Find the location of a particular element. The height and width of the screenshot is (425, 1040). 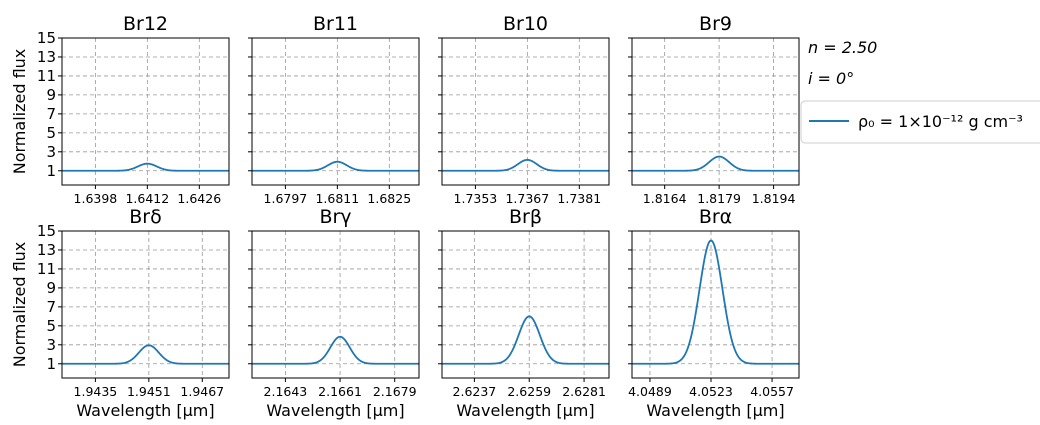

x-tick-label: 2.1643 is located at coordinates (286, 391).